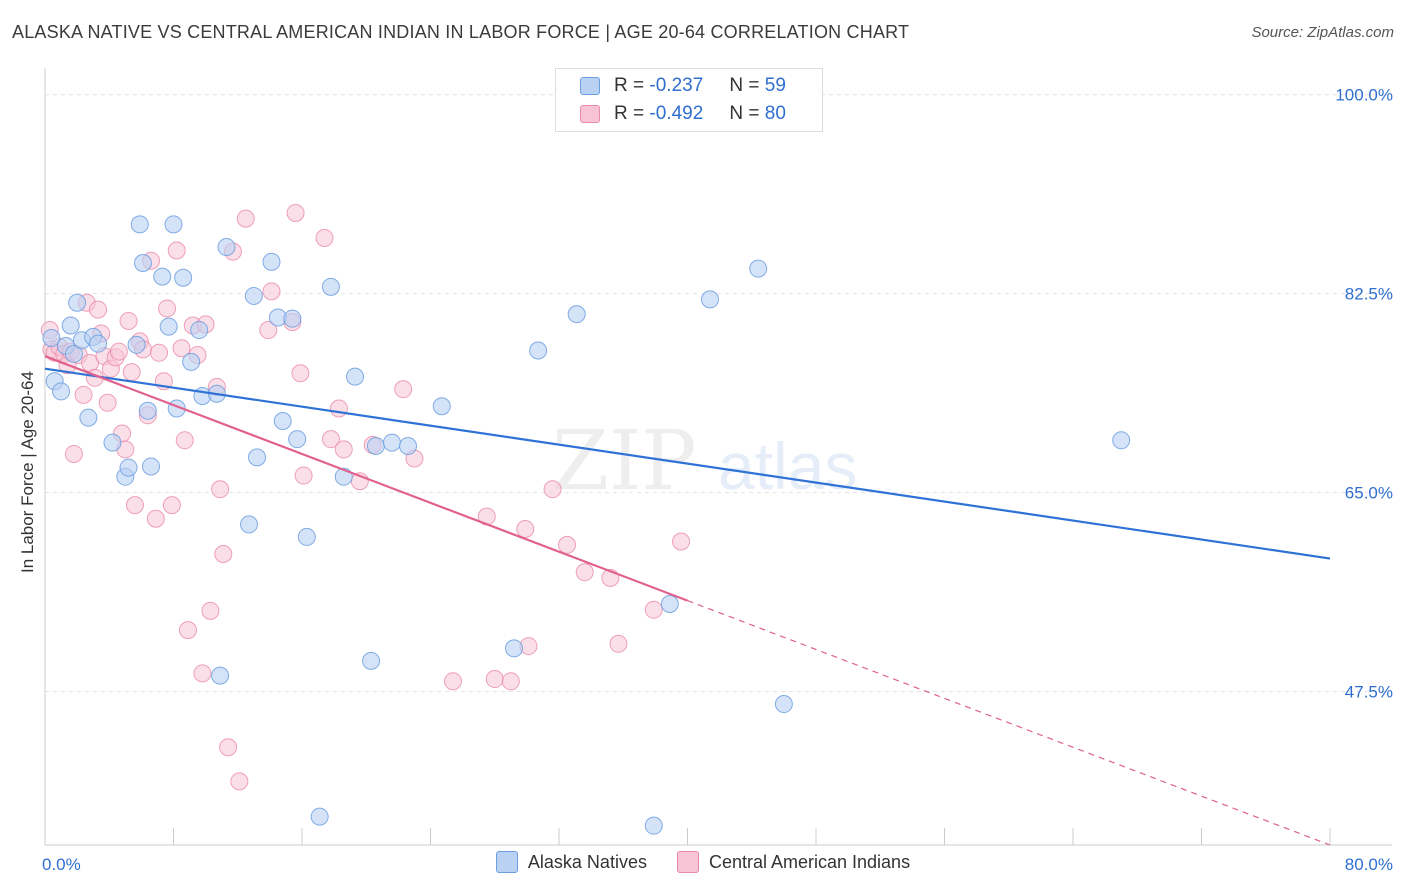  Describe the element at coordinates (1369, 294) in the screenshot. I see `y-tick-label: 82.5%` at that location.